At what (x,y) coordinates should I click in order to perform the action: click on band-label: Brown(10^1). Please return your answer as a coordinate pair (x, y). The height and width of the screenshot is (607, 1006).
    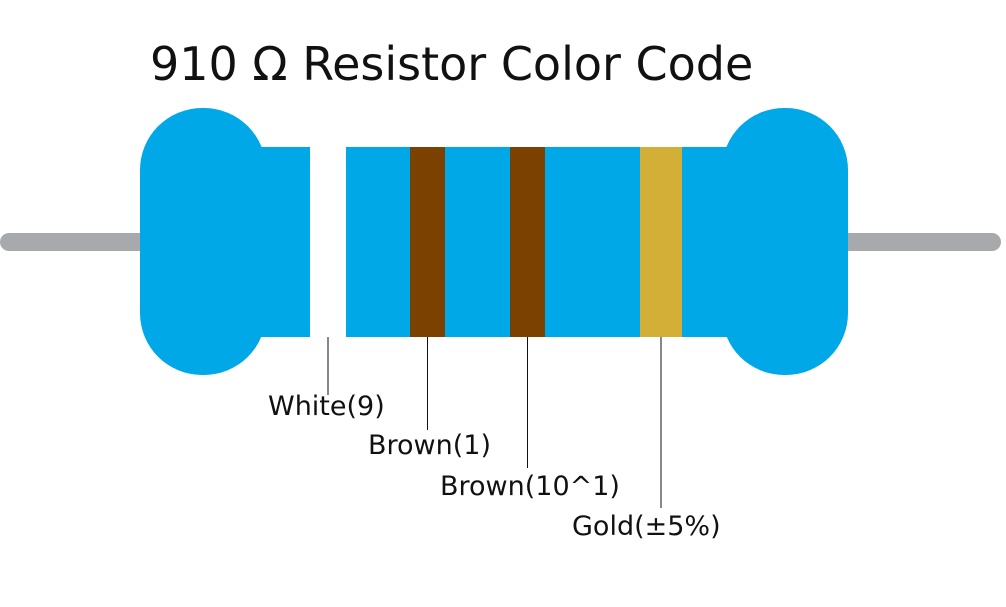
    Looking at the image, I should click on (530, 486).